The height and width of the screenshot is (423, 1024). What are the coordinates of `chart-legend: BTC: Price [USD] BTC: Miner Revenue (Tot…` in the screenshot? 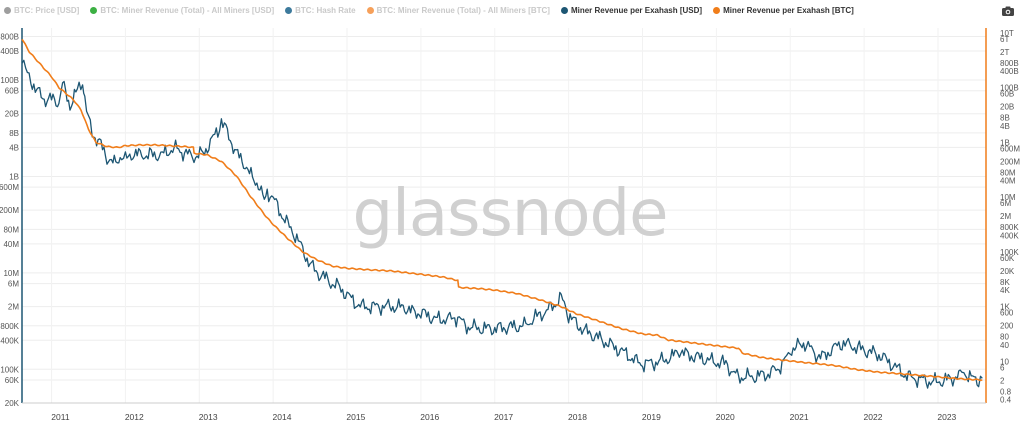 It's located at (434, 10).